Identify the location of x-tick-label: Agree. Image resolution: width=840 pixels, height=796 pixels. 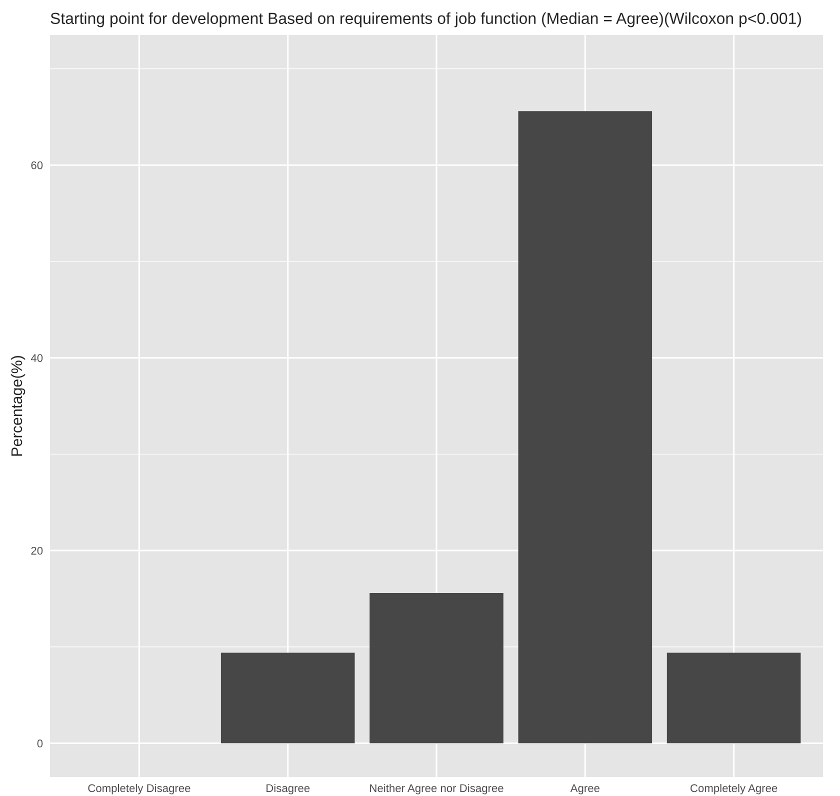
(585, 789).